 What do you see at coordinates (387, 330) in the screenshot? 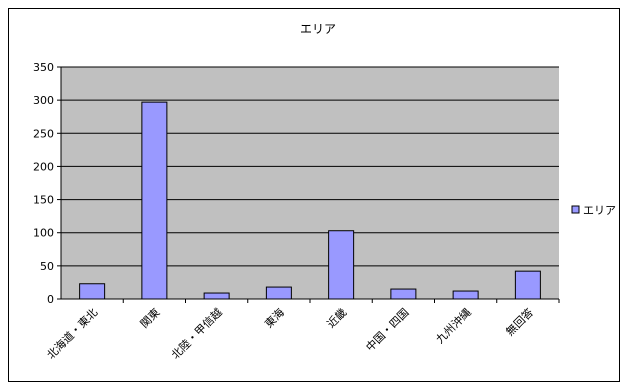
I see `x-category-label: 中国・四国` at bounding box center [387, 330].